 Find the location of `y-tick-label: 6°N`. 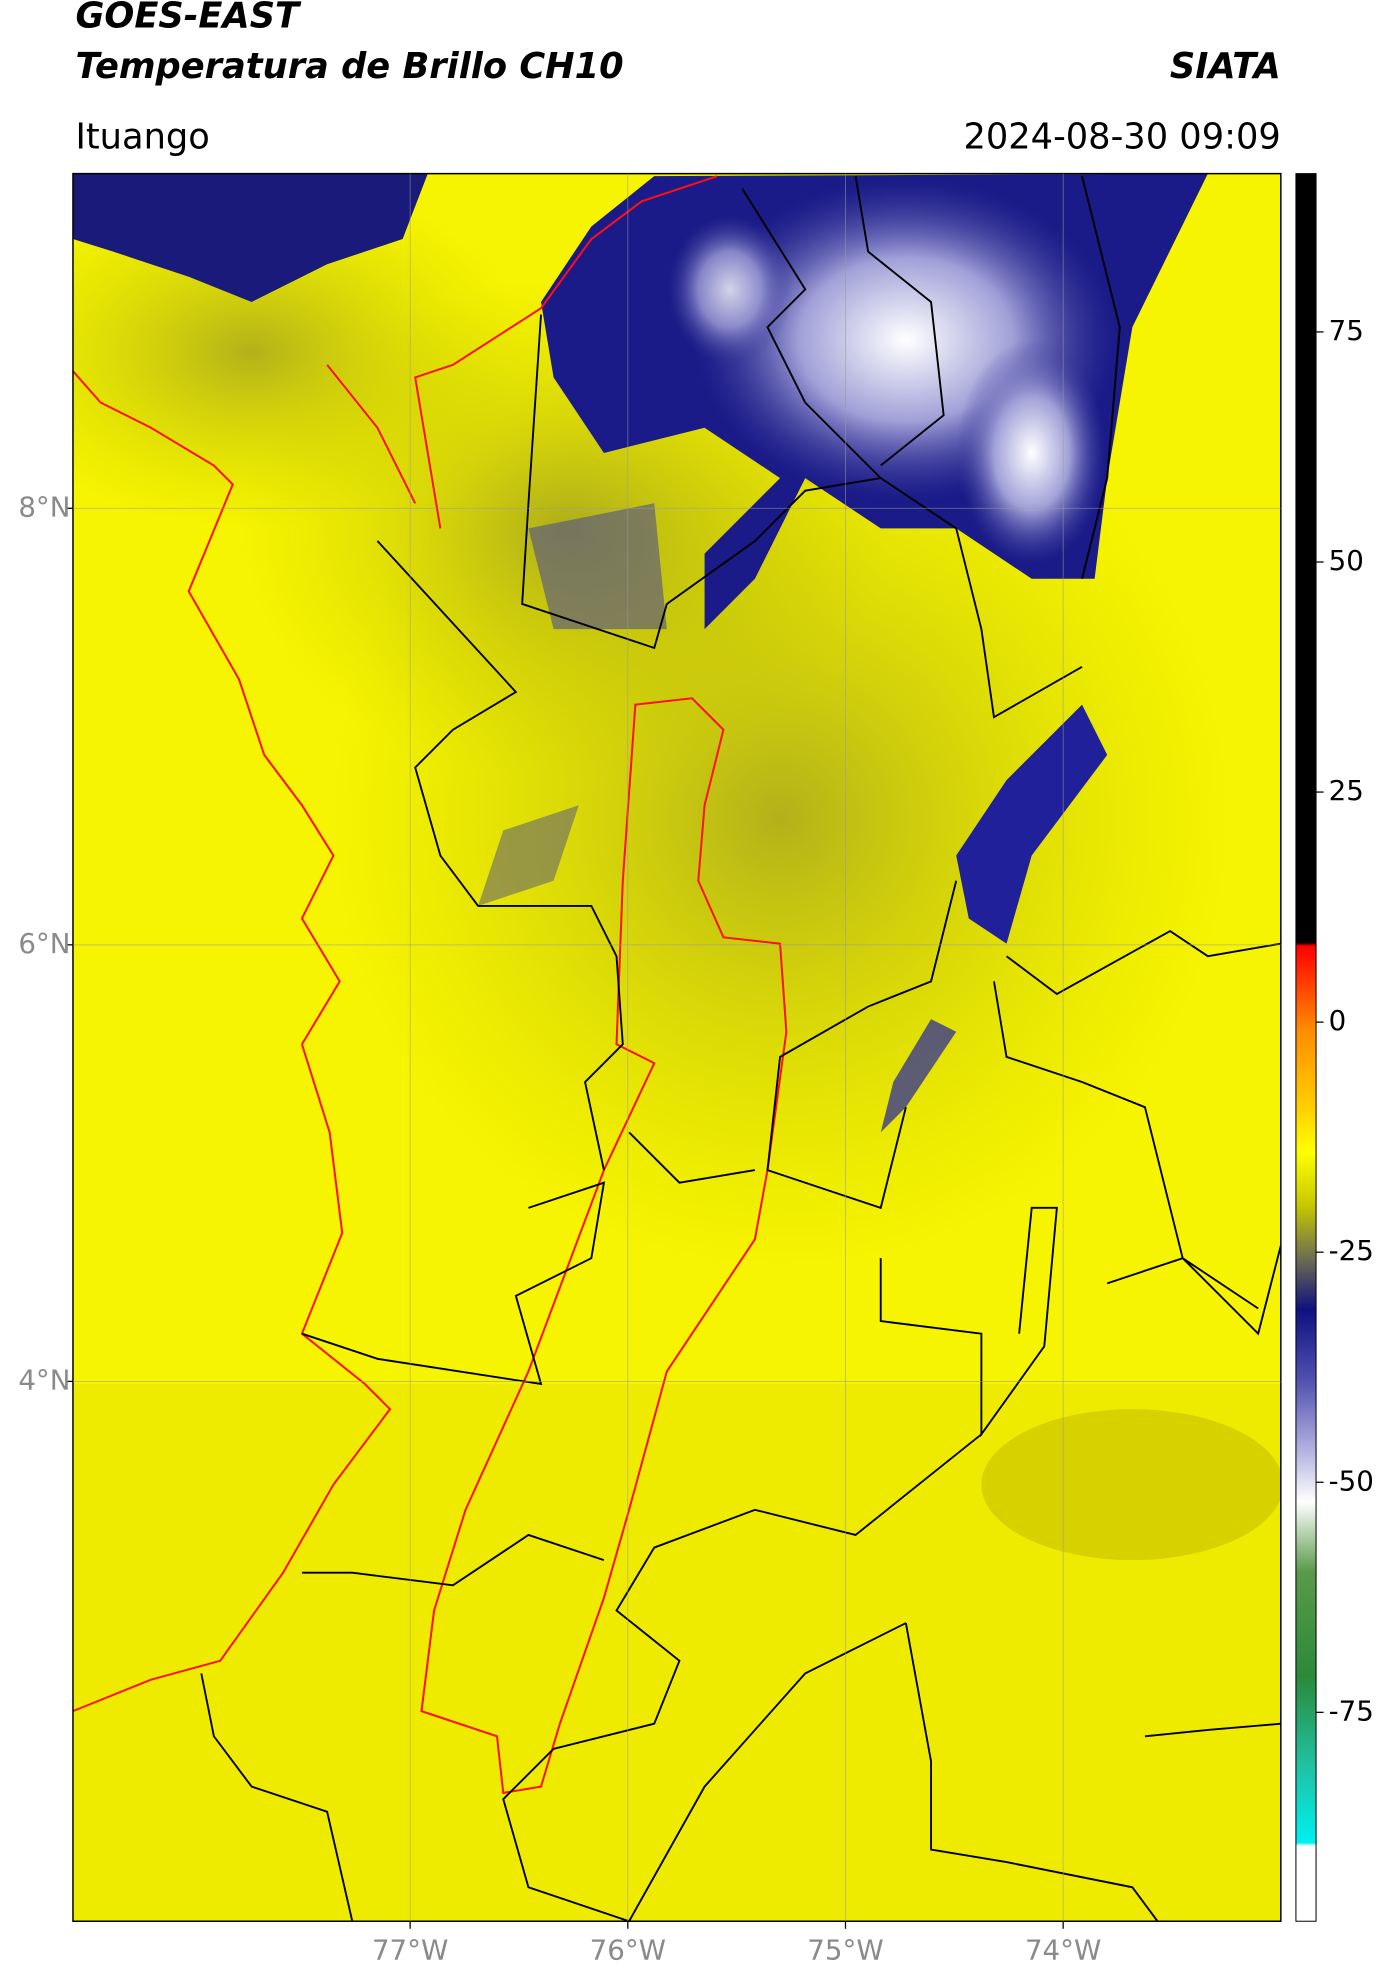

y-tick-label: 6°N is located at coordinates (44, 943).